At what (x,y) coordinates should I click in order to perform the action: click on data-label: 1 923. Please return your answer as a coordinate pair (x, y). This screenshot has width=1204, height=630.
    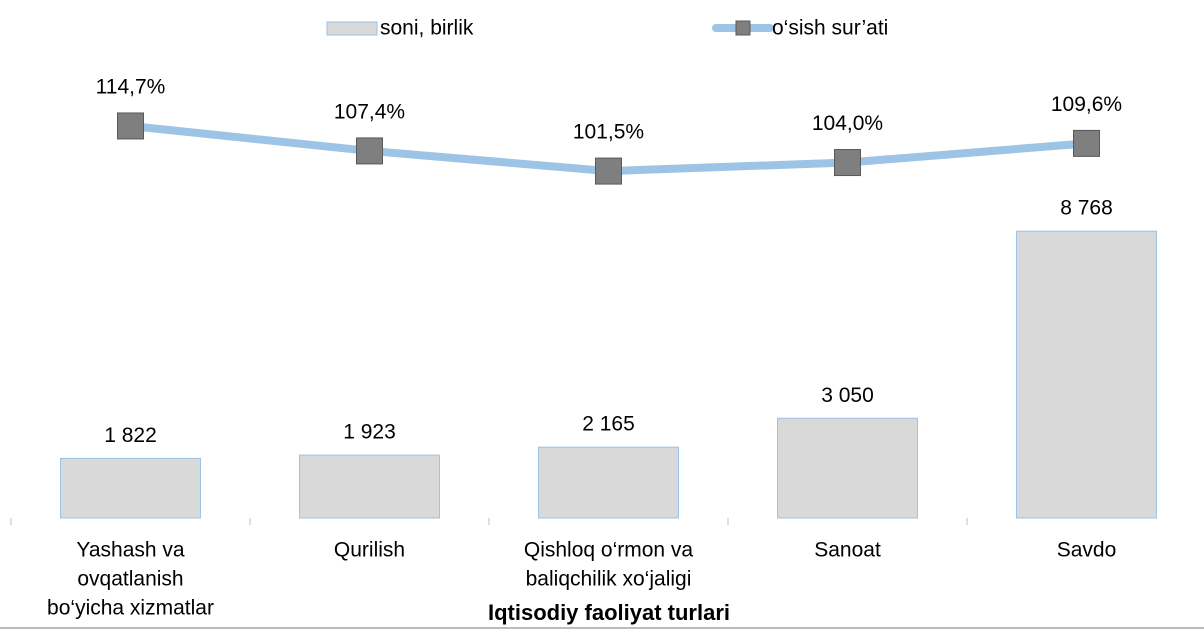
    Looking at the image, I should click on (369, 432).